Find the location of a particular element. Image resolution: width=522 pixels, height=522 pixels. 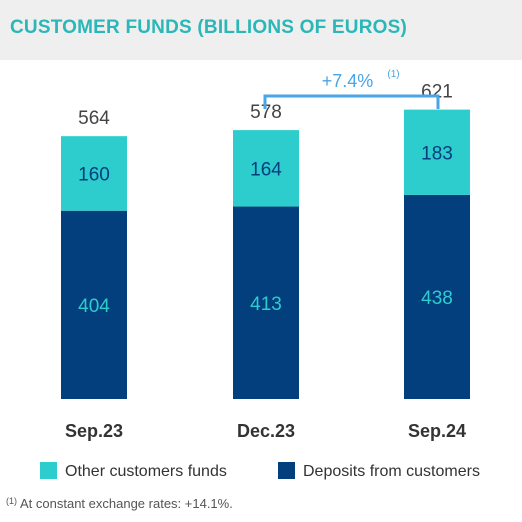

data-label-deposits-0: 404 is located at coordinates (94, 306).